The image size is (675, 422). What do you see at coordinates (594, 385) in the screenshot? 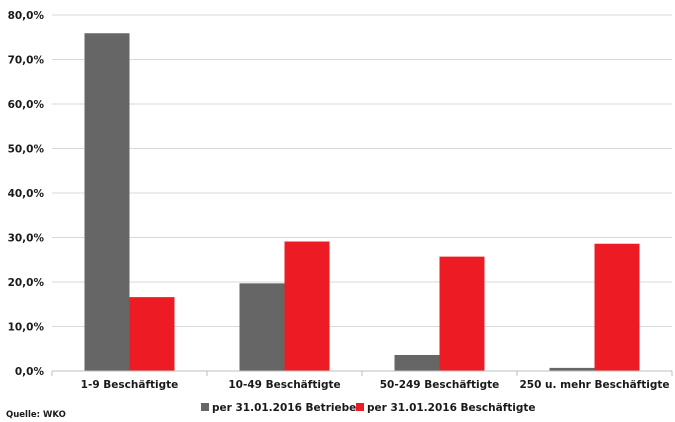
I see `x-category-label: 250 u. mehr Beschäftigte` at bounding box center [594, 385].